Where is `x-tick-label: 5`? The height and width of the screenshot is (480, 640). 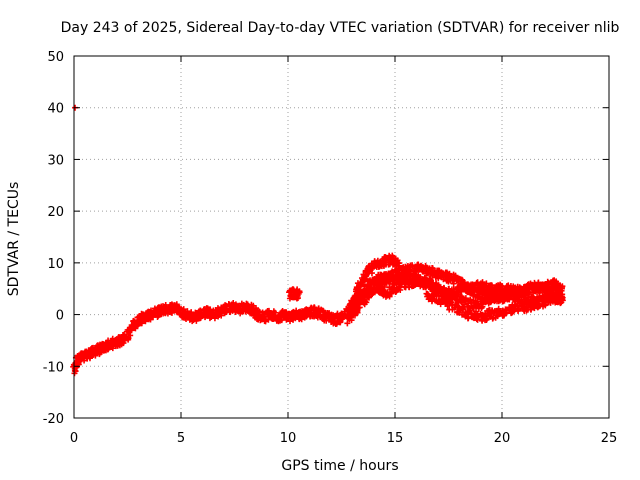 x-tick-label: 5 is located at coordinates (181, 438).